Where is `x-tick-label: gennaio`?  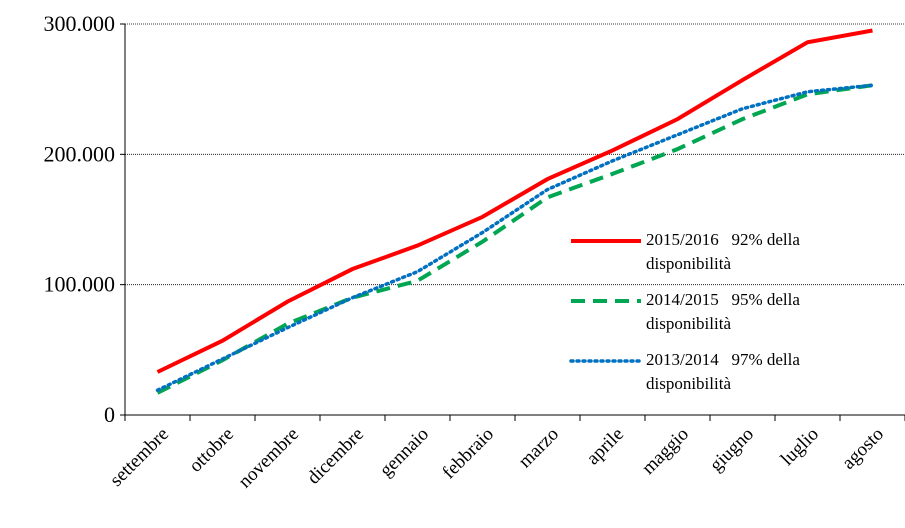 x-tick-label: gennaio is located at coordinates (404, 452).